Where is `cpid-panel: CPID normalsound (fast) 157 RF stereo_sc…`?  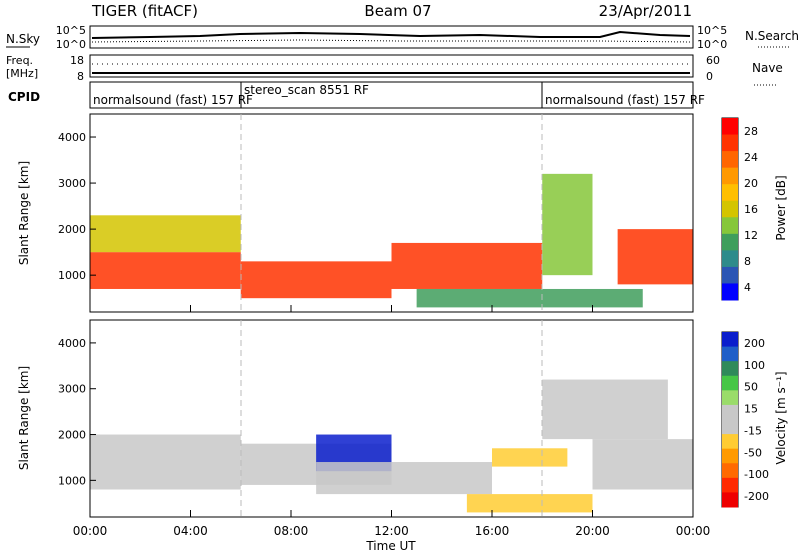 cpid-panel: CPID normalsound (fast) 157 RF stereo_sc… is located at coordinates (356, 95).